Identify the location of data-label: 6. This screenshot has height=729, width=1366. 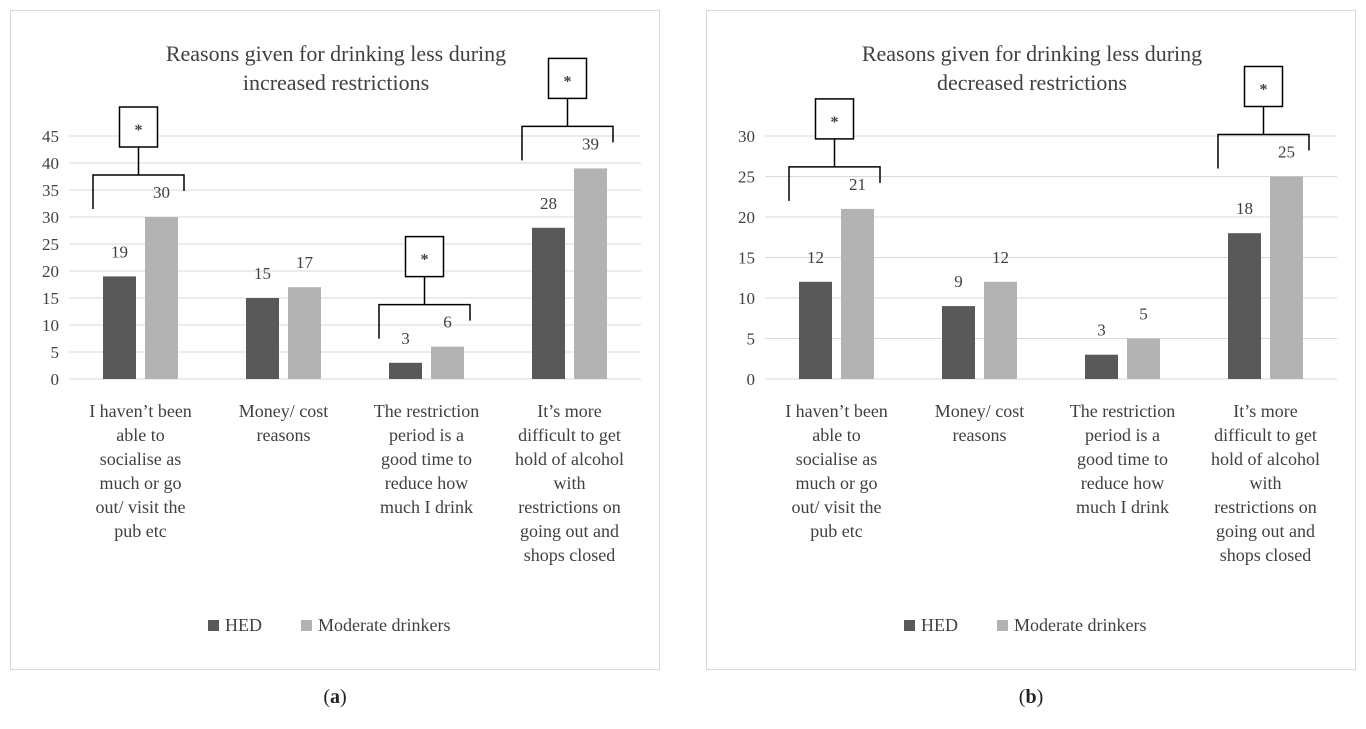
(447, 322).